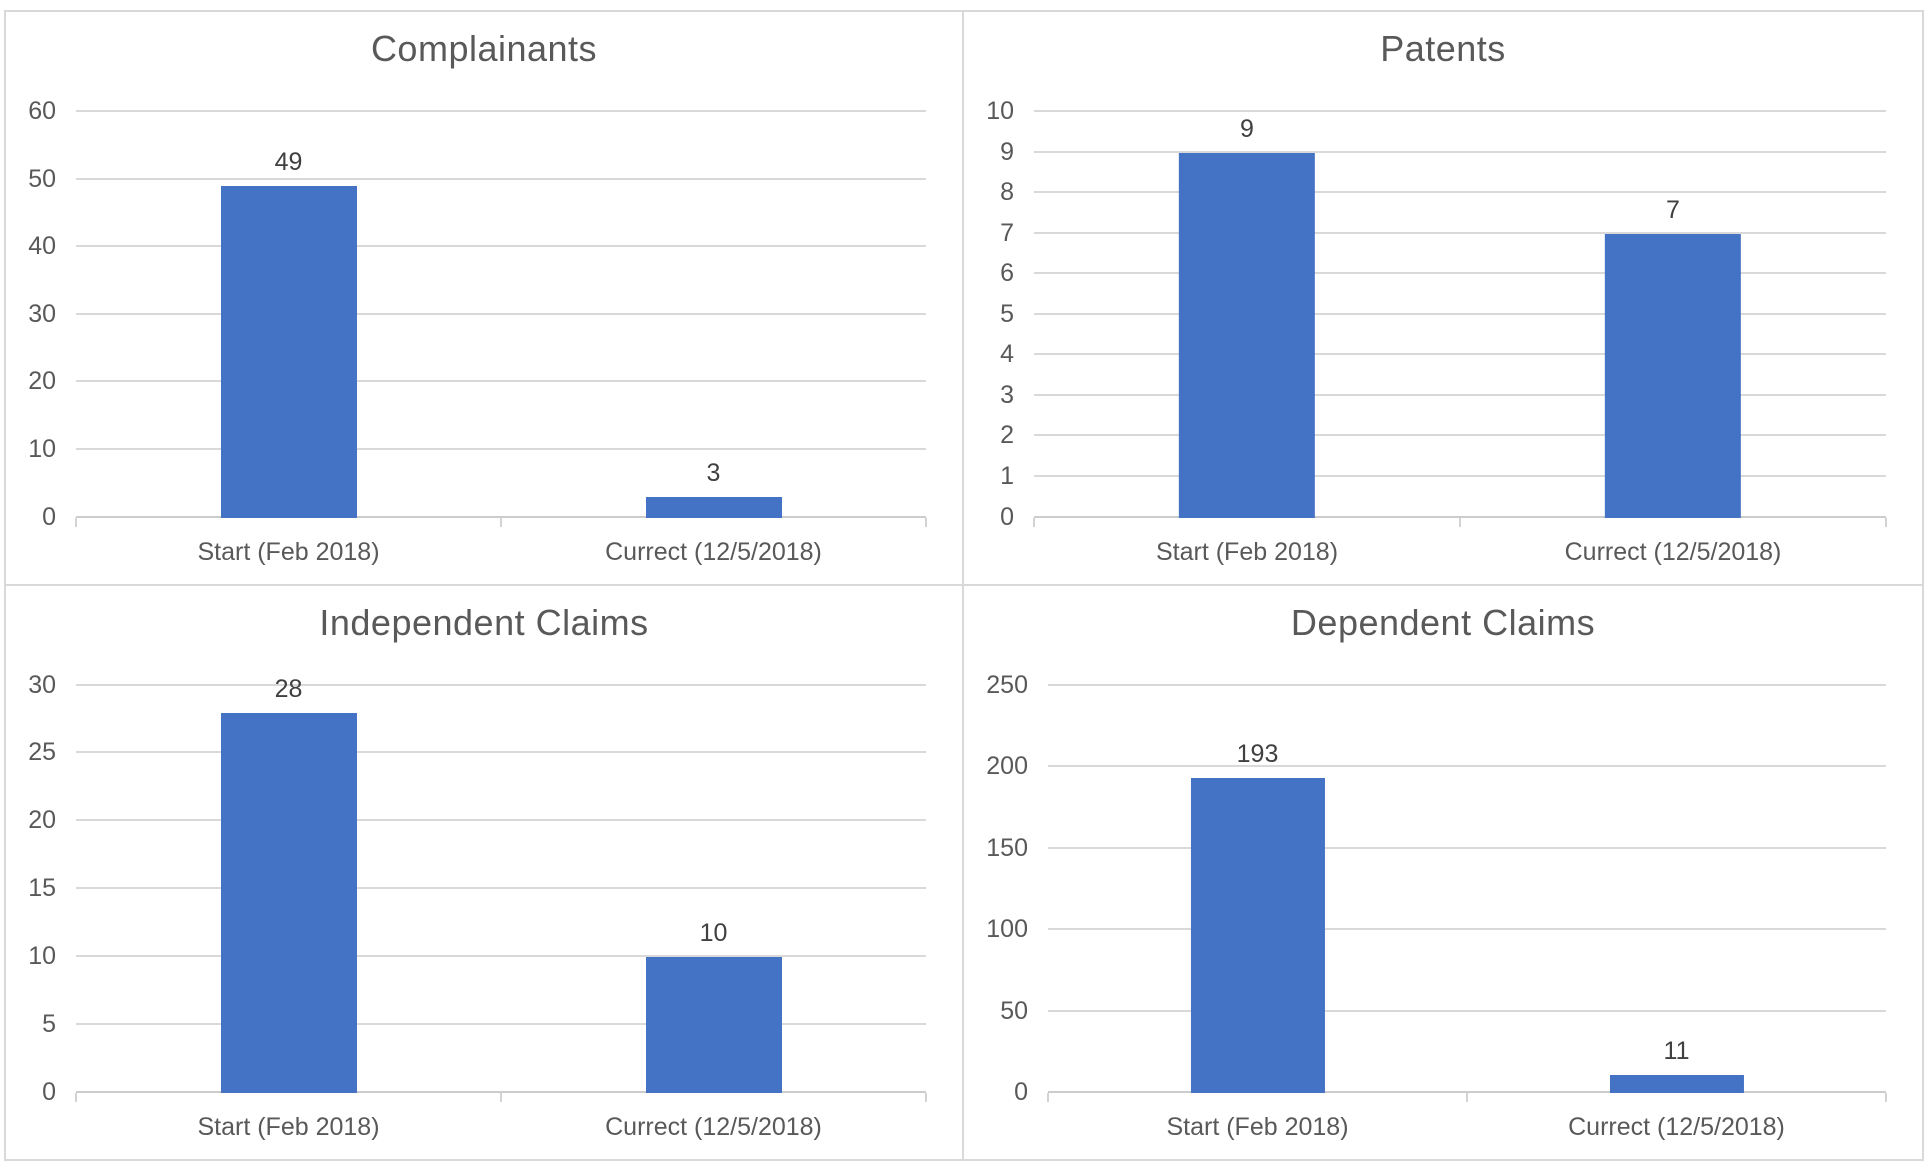 The image size is (1928, 1169). I want to click on chart-title: Patents, so click(1443, 48).